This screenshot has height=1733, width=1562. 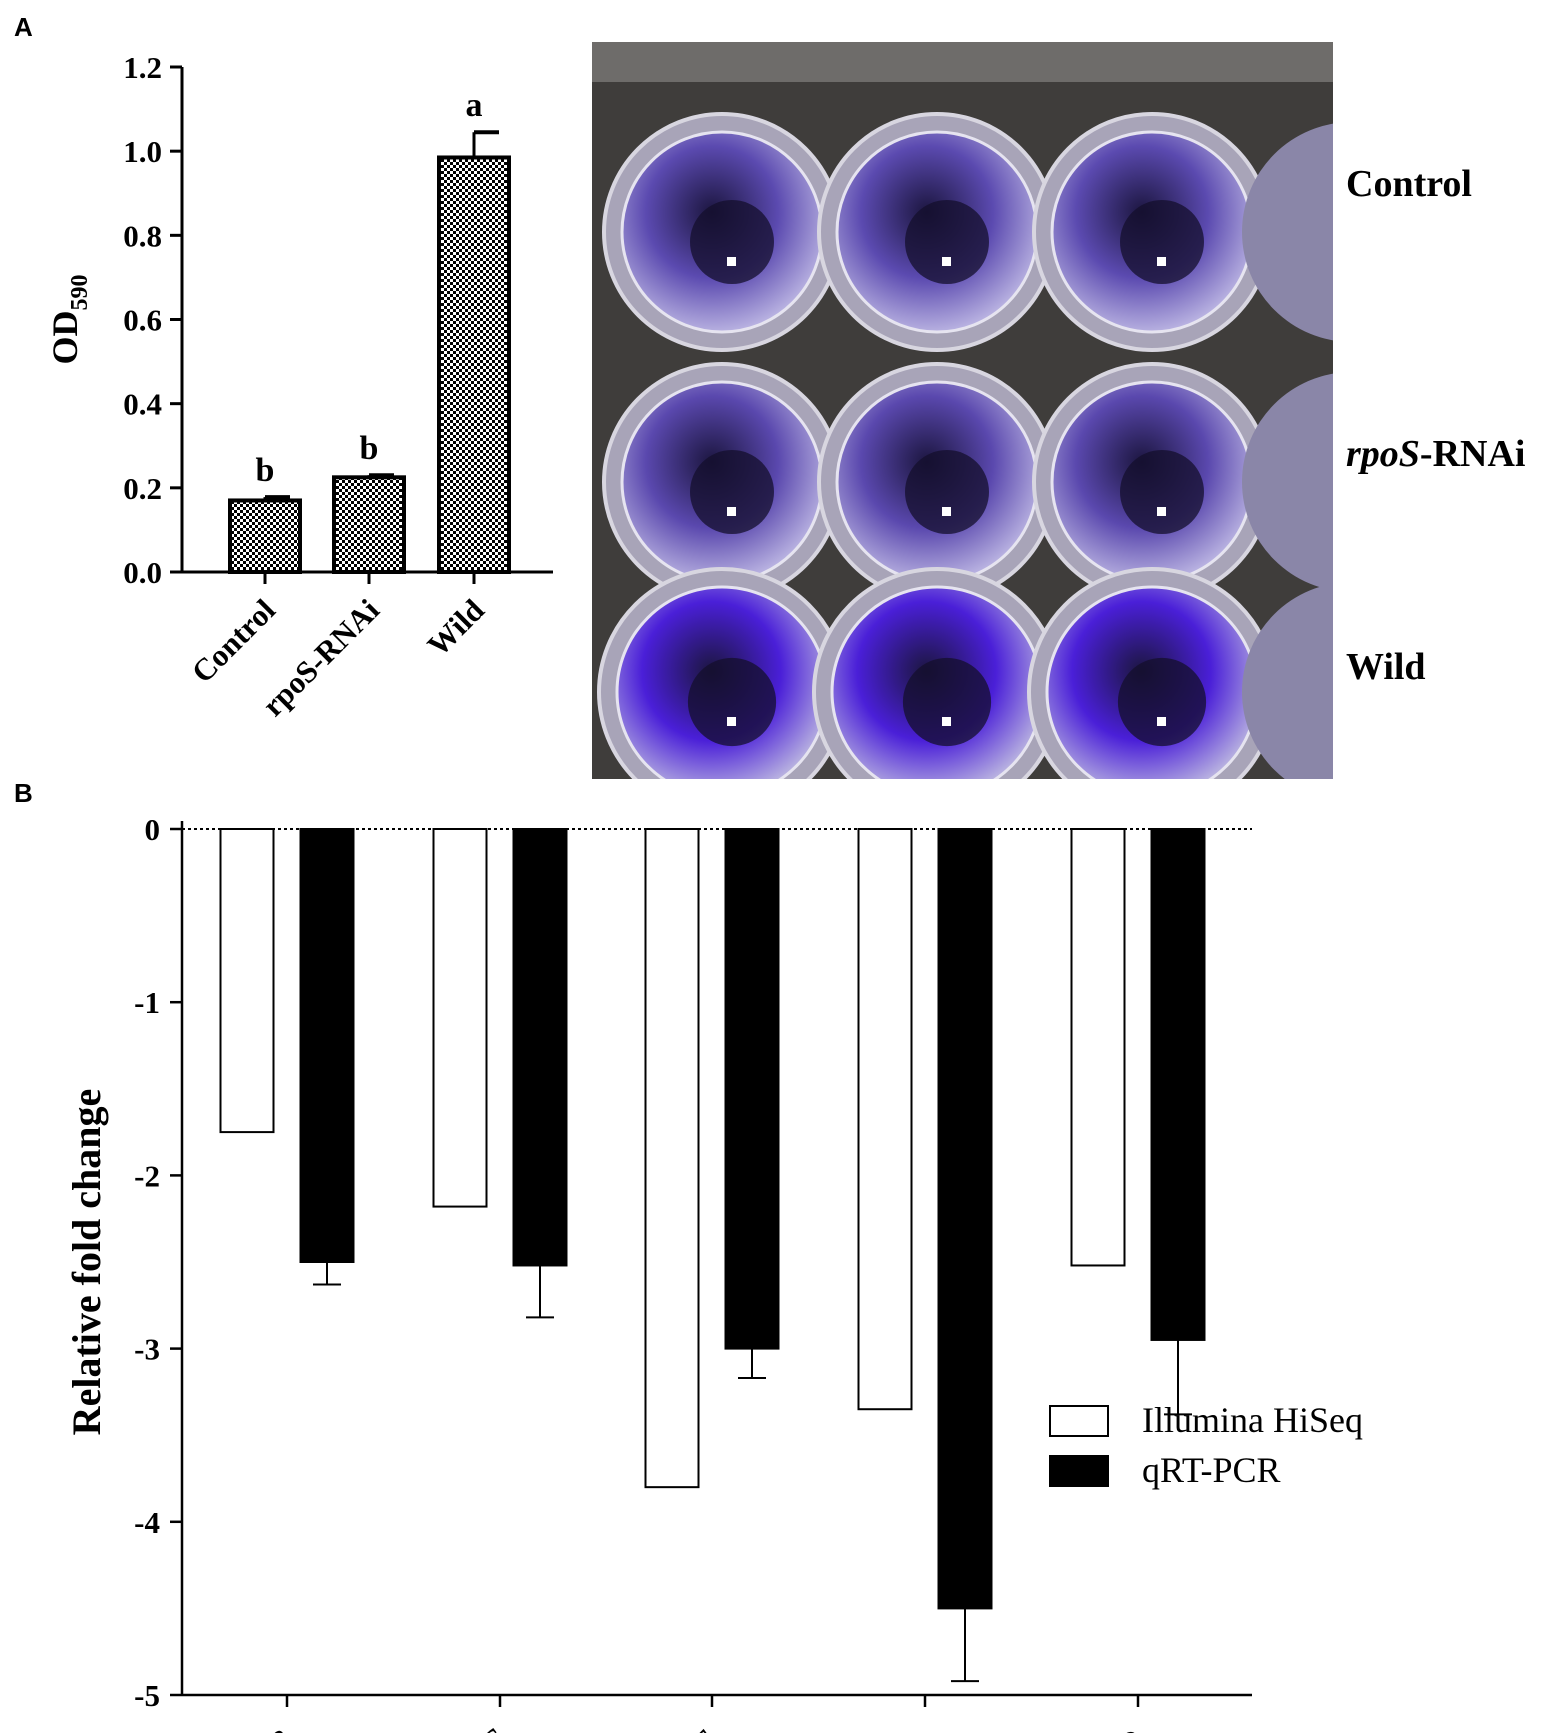 I want to click on y-axis-label: OD590, so click(x=69, y=320).